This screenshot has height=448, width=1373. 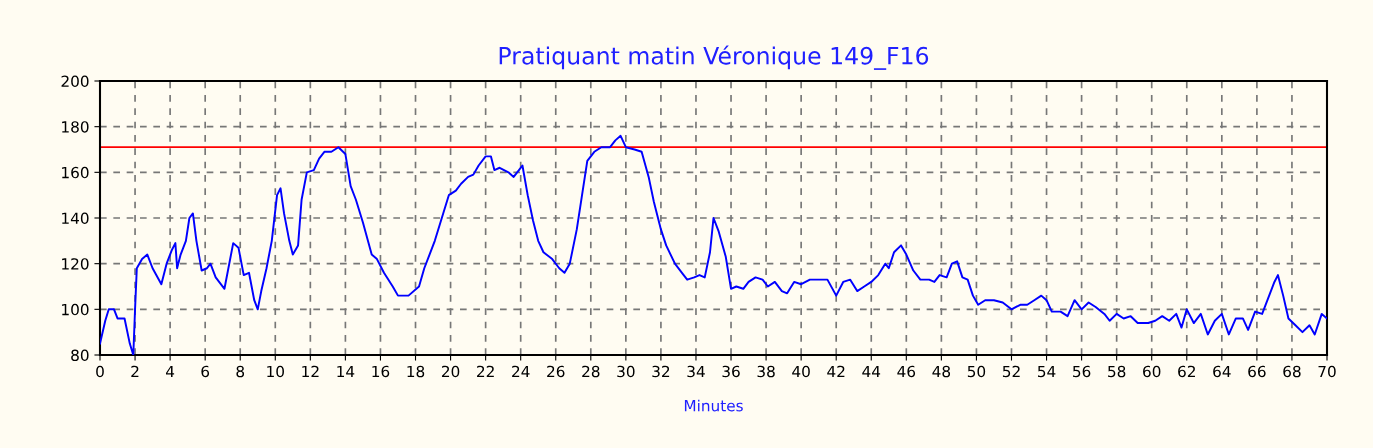 What do you see at coordinates (591, 371) in the screenshot?
I see `x-tick-label: 28` at bounding box center [591, 371].